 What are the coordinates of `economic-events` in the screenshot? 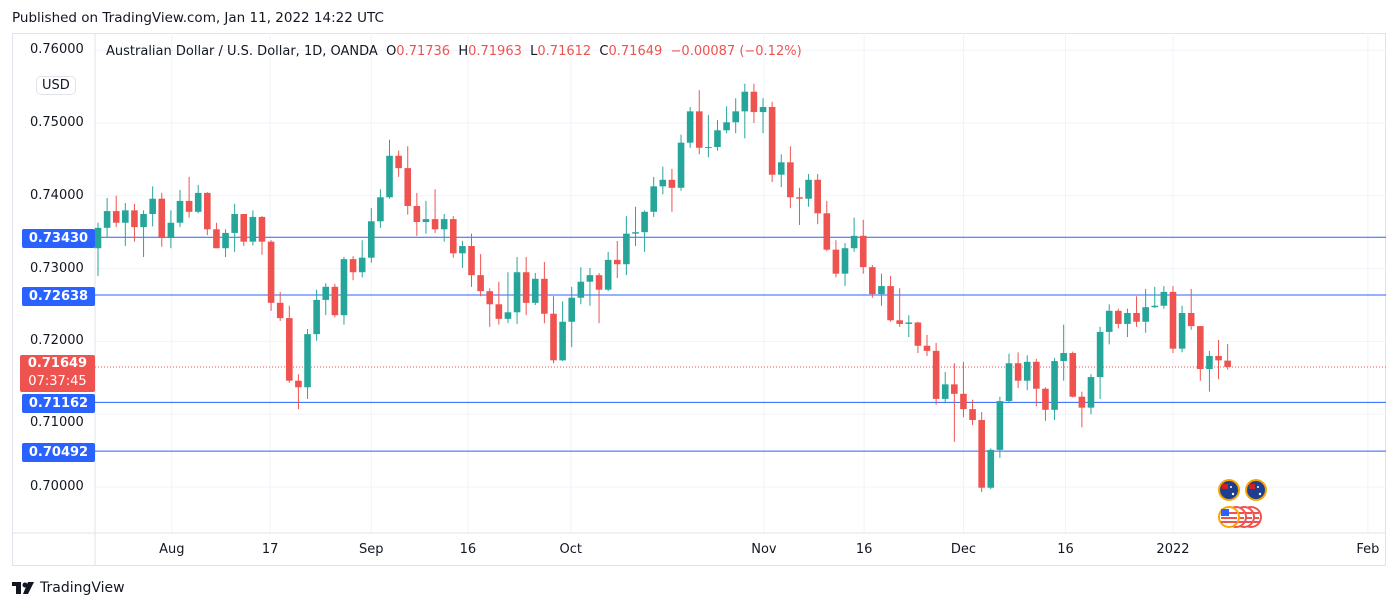 It's located at (1242, 503).